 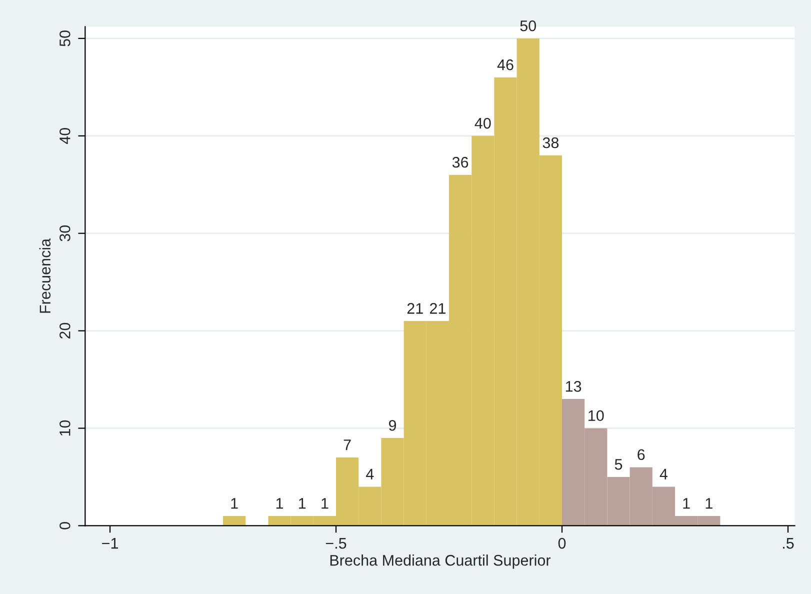 I want to click on x-tick-label: −1, so click(x=110, y=543).